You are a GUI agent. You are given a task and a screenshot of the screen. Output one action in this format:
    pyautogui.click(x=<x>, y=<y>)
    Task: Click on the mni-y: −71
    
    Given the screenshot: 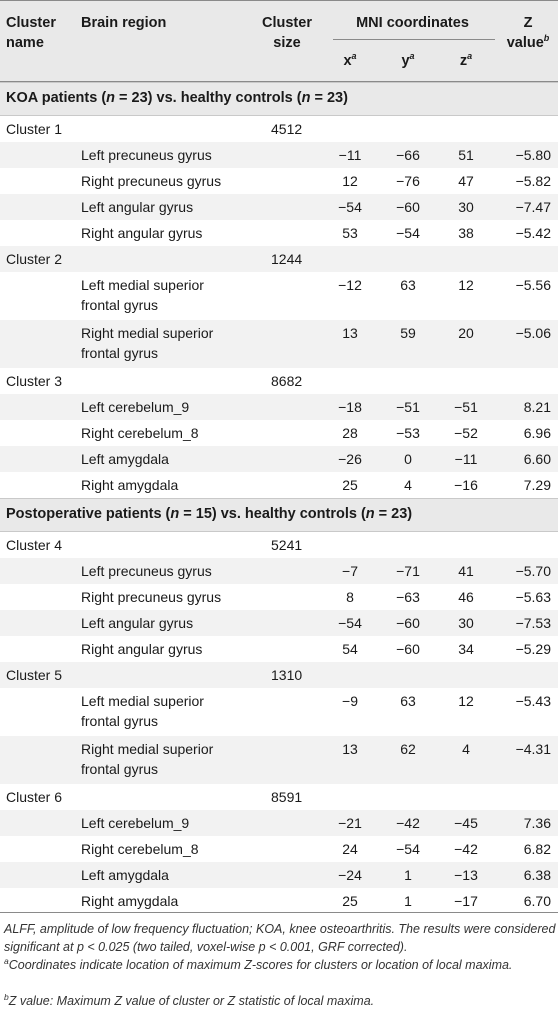 What is the action you would take?
    pyautogui.click(x=408, y=571)
    